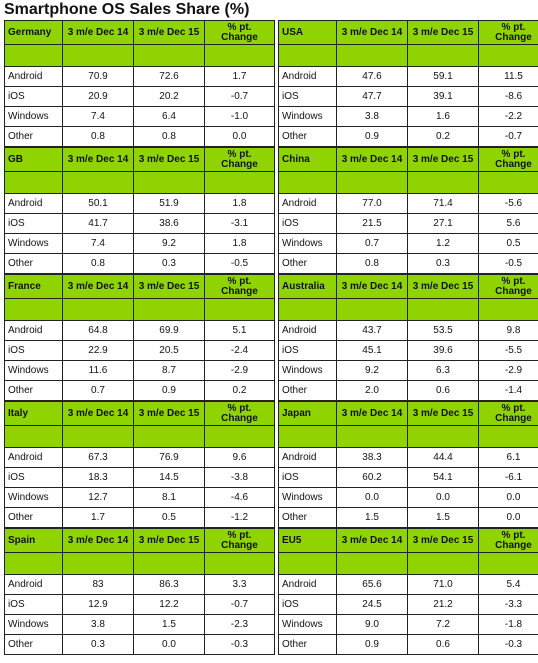  Describe the element at coordinates (139, 370) in the screenshot. I see `table-row-windows: Windows 11.6 8.7 -2.9` at that location.